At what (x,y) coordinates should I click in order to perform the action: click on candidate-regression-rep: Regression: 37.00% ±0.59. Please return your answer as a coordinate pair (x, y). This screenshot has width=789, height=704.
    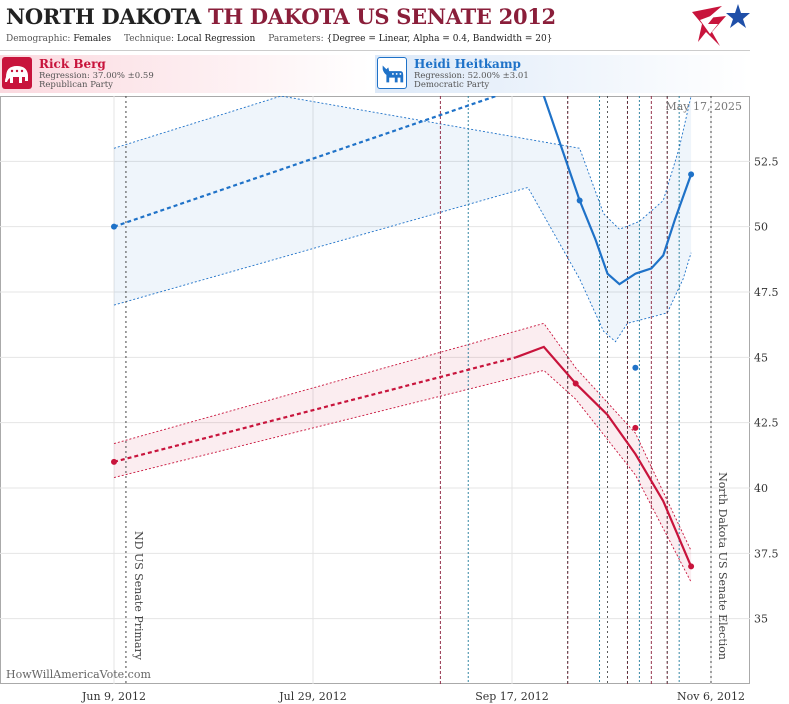
    Looking at the image, I should click on (96, 76).